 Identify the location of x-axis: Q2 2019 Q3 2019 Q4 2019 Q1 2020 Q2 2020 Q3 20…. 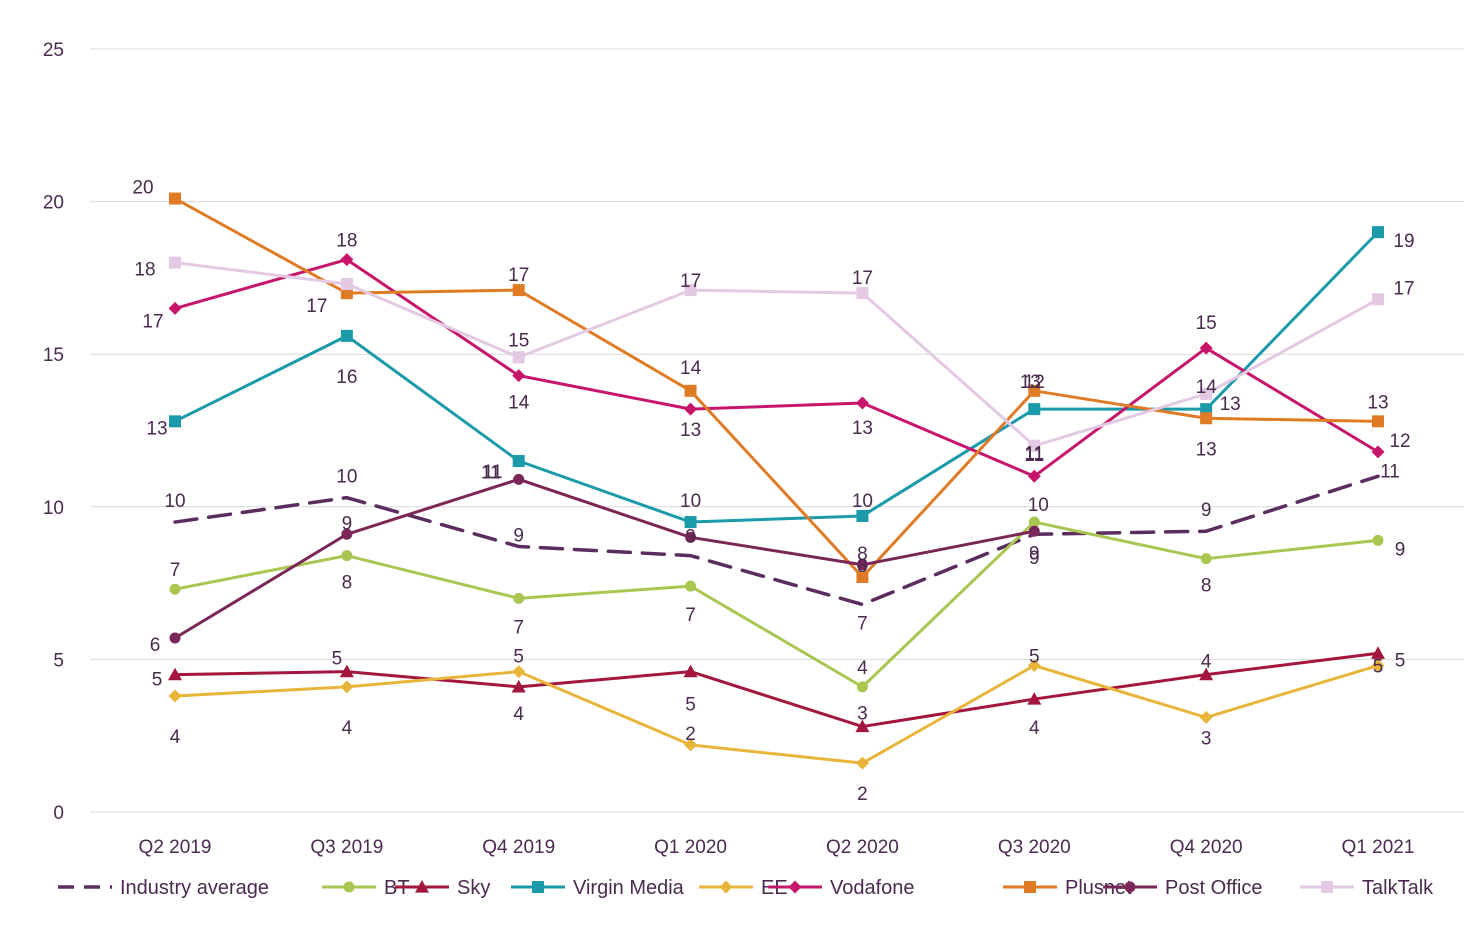
(777, 847).